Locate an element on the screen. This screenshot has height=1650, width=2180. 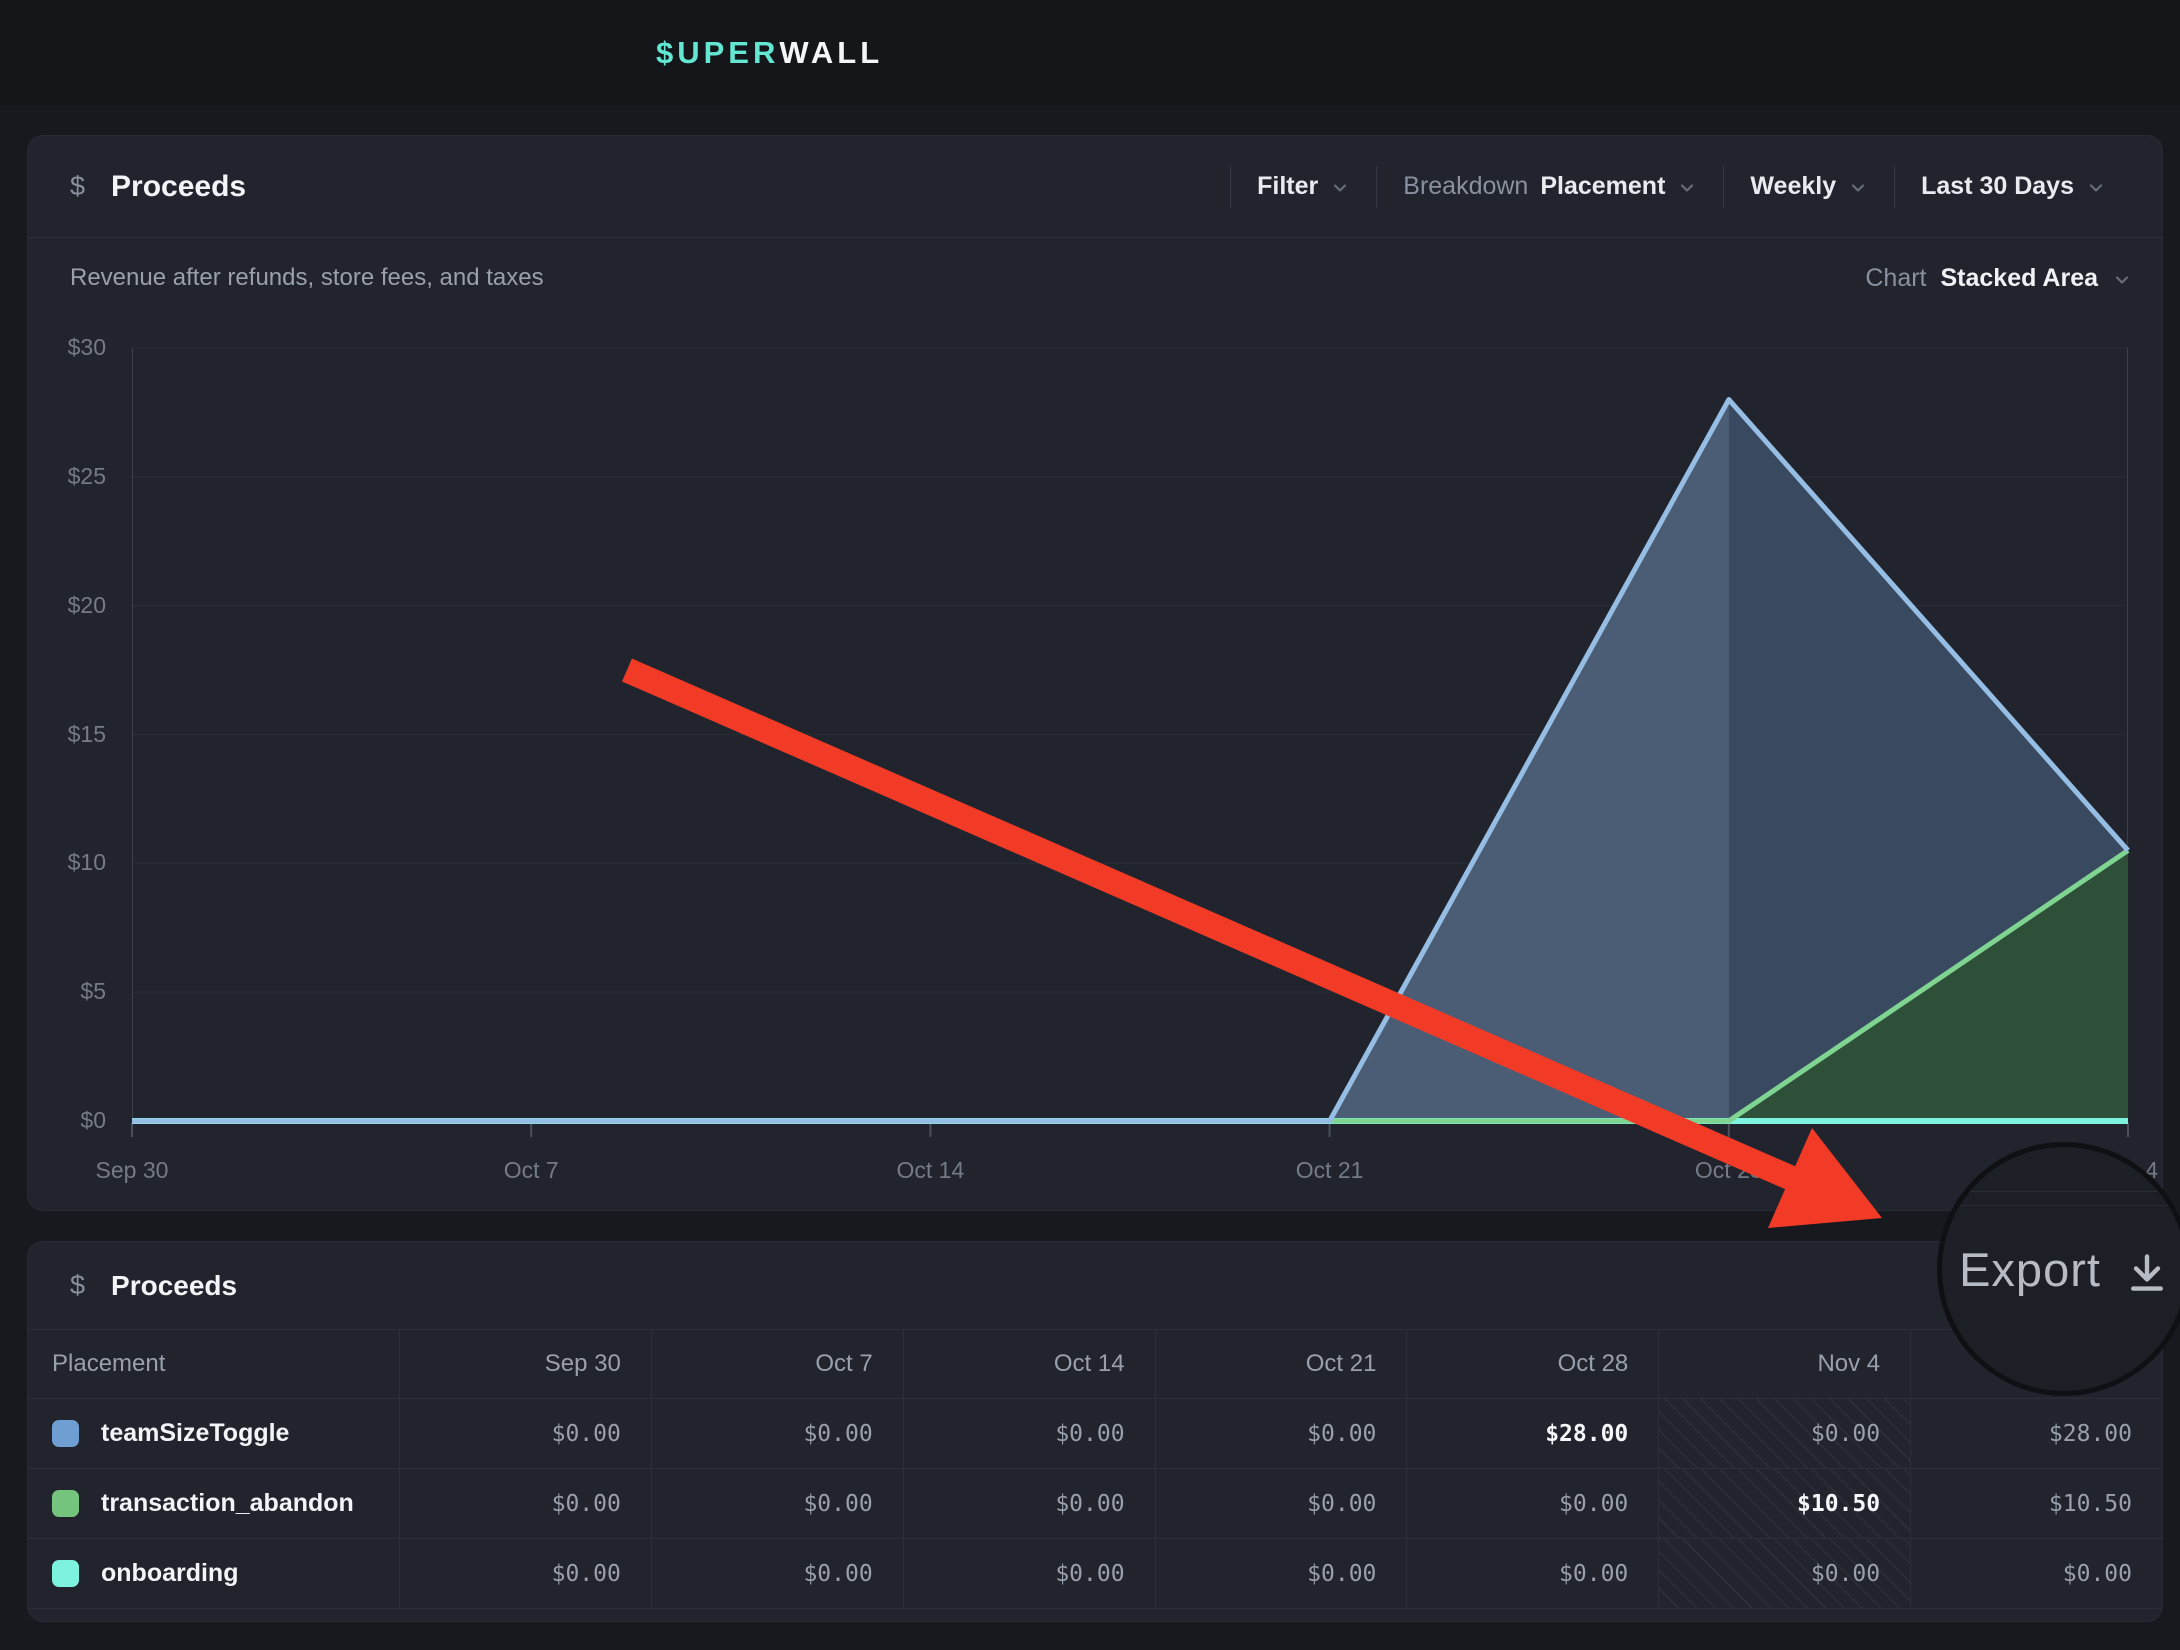
y-tick-label: $20 is located at coordinates (86, 604).